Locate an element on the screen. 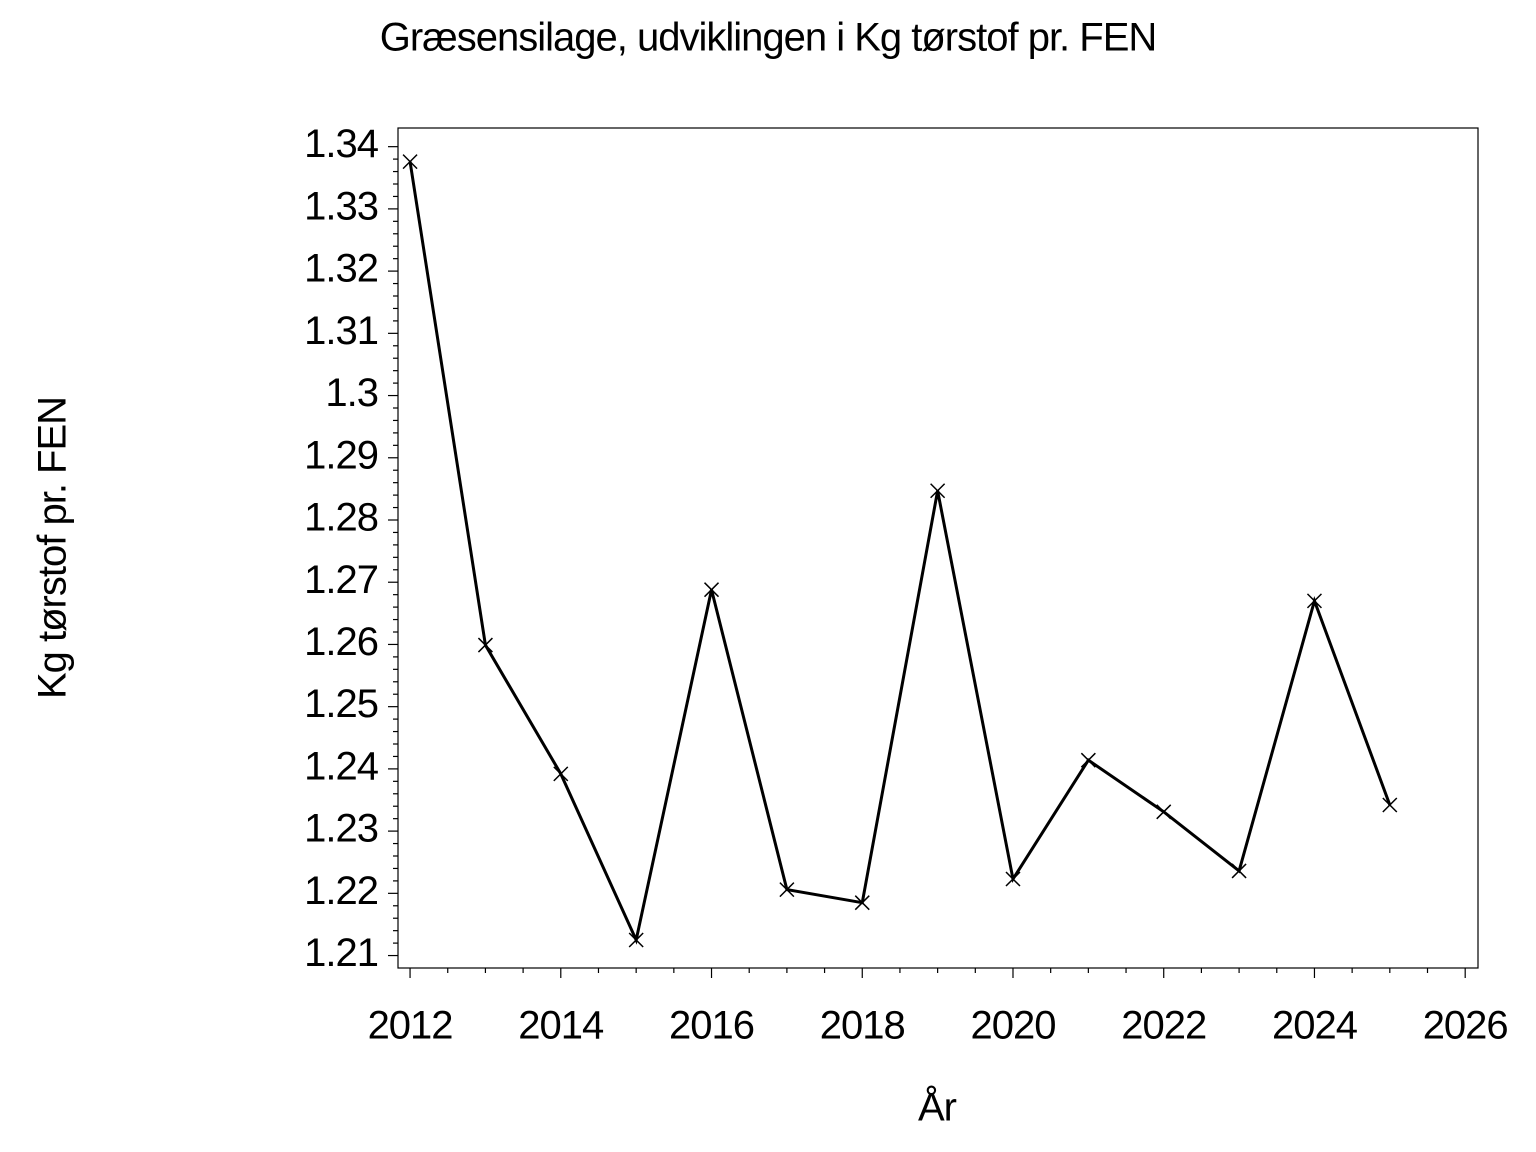 The height and width of the screenshot is (1152, 1536). x-tick-label: 2018 is located at coordinates (862, 1026).